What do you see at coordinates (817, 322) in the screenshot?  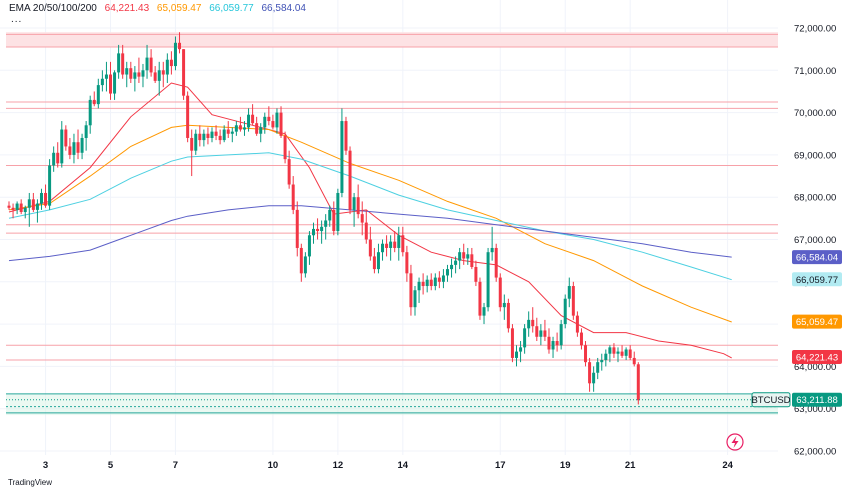 I see `ema-price-tag-label: 65,059.47` at bounding box center [817, 322].